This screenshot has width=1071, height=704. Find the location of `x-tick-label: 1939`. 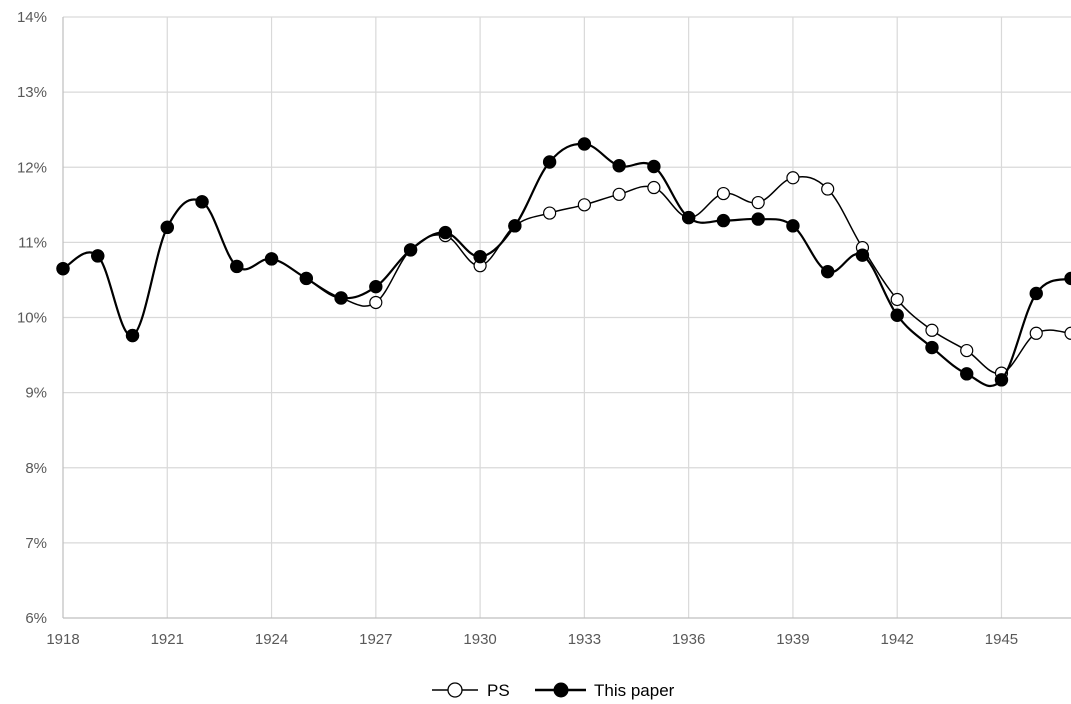

x-tick-label: 1939 is located at coordinates (792, 639).